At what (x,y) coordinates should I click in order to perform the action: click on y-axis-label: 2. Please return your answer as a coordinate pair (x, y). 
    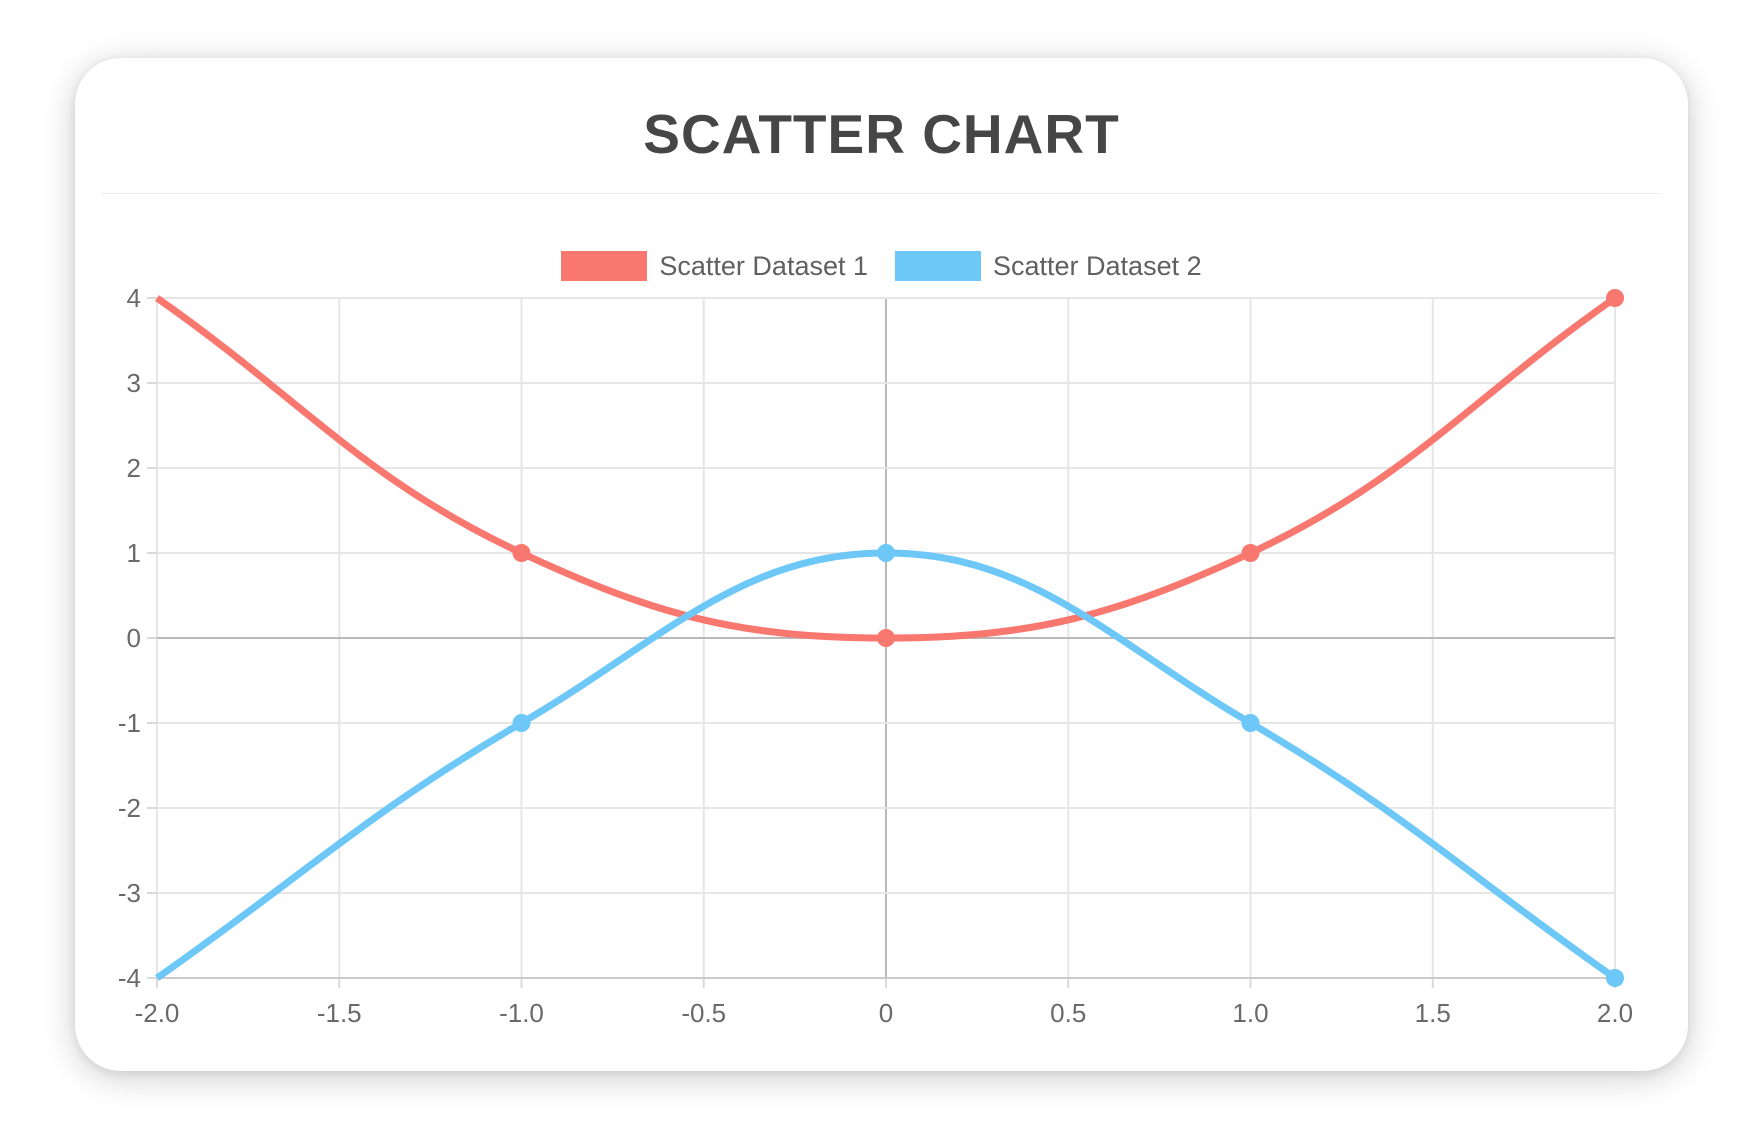
    Looking at the image, I should click on (134, 468).